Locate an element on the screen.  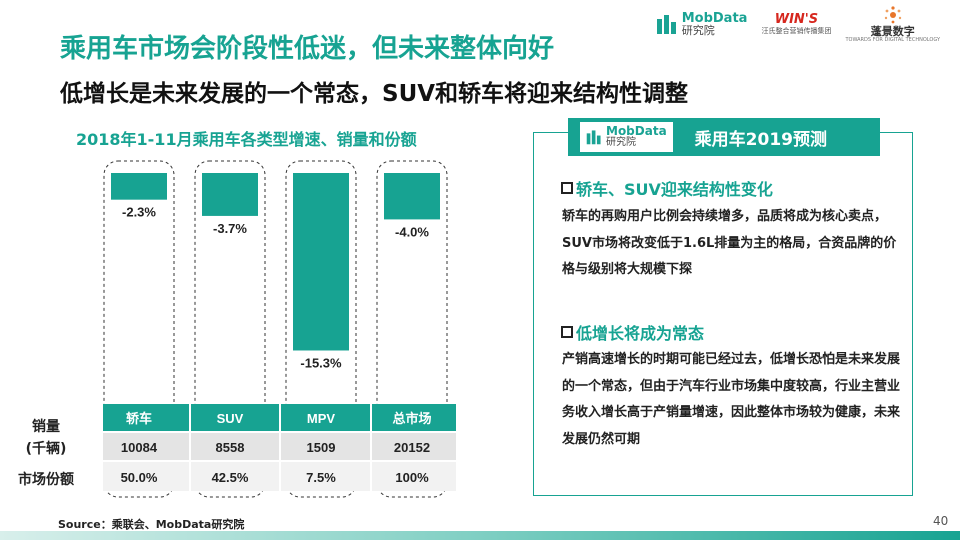
mobdata-logo-text: MobData is located at coordinates (714, 18).